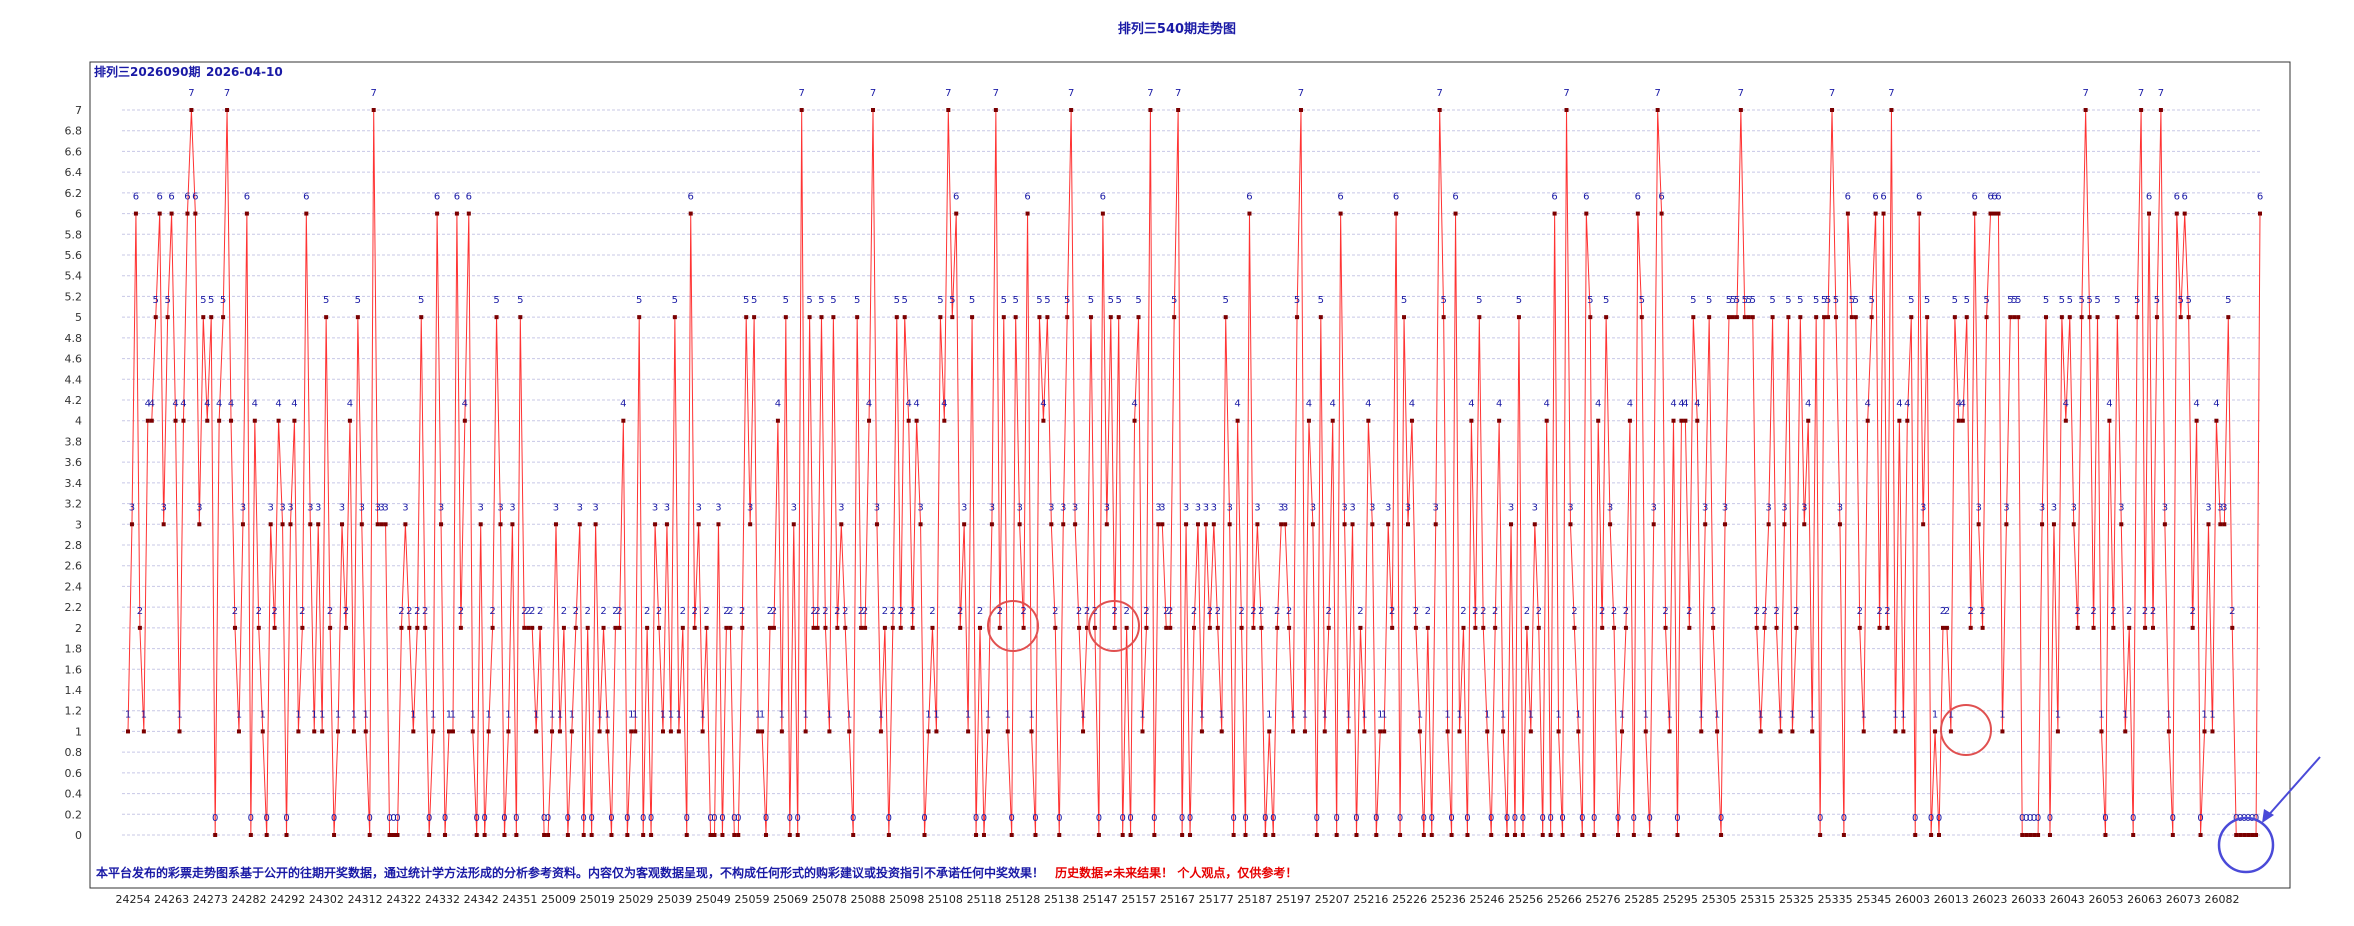 This screenshot has height=926, width=2354. Describe the element at coordinates (1873, 899) in the screenshot. I see `x-tick-label: 25345` at that location.